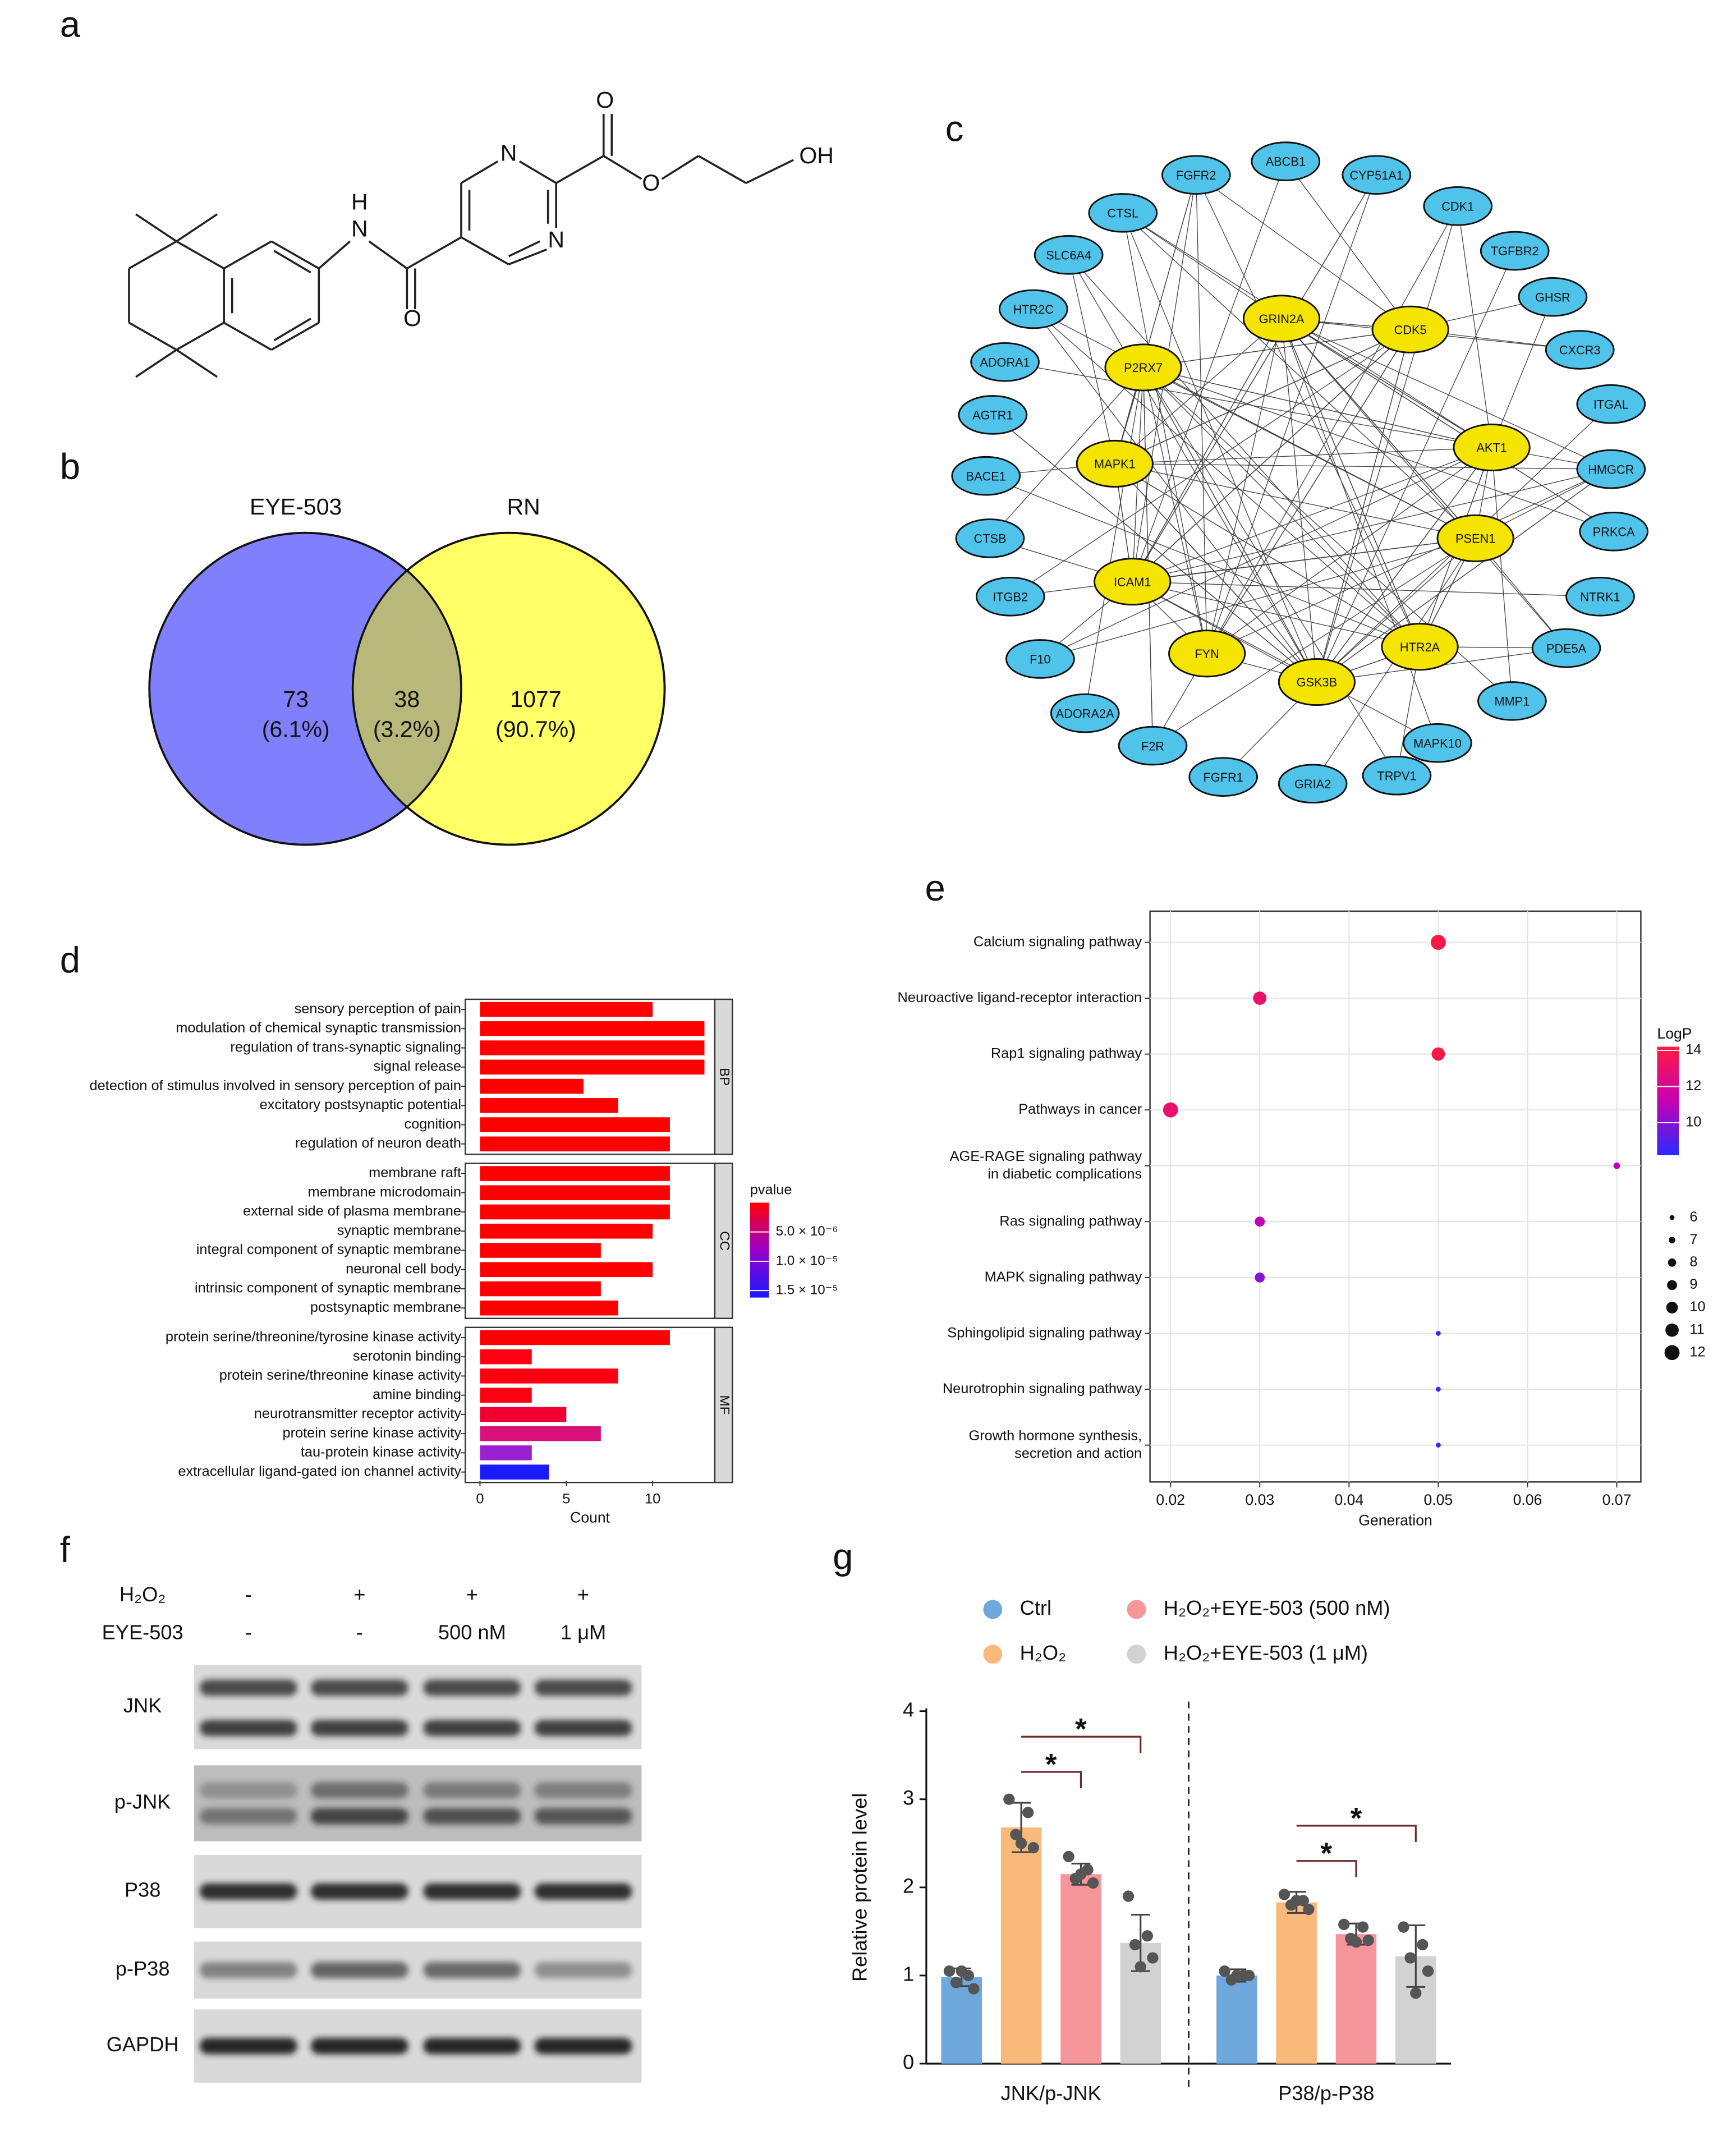 The height and width of the screenshot is (2145, 1736). What do you see at coordinates (1081, 1744) in the screenshot?
I see `significance-bracket` at bounding box center [1081, 1744].